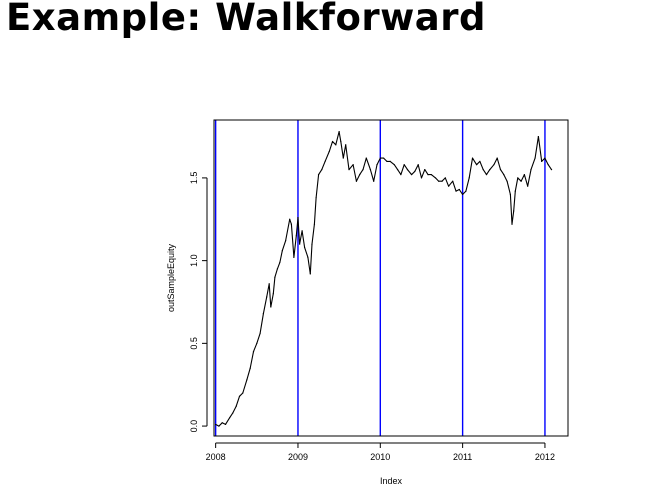  I want to click on x-axis: 2008 2009 2010 2011 2012, so click(380, 452).